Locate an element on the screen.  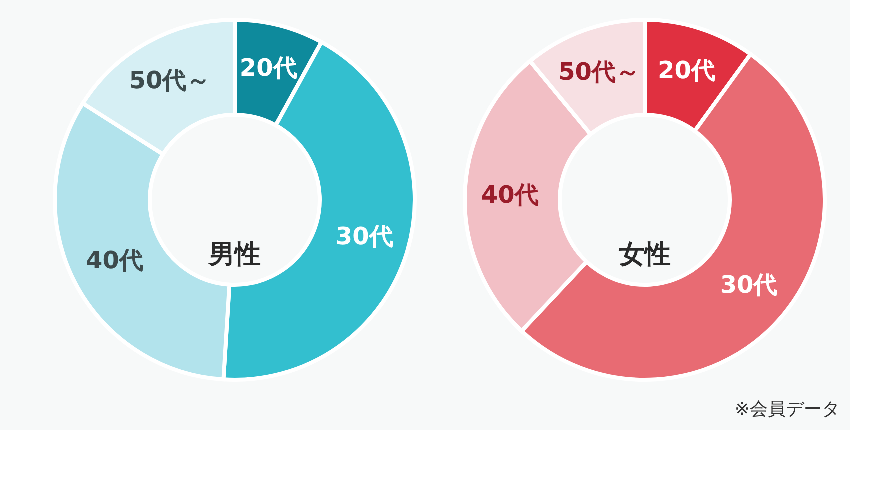
text: 男性 is located at coordinates (234, 255).